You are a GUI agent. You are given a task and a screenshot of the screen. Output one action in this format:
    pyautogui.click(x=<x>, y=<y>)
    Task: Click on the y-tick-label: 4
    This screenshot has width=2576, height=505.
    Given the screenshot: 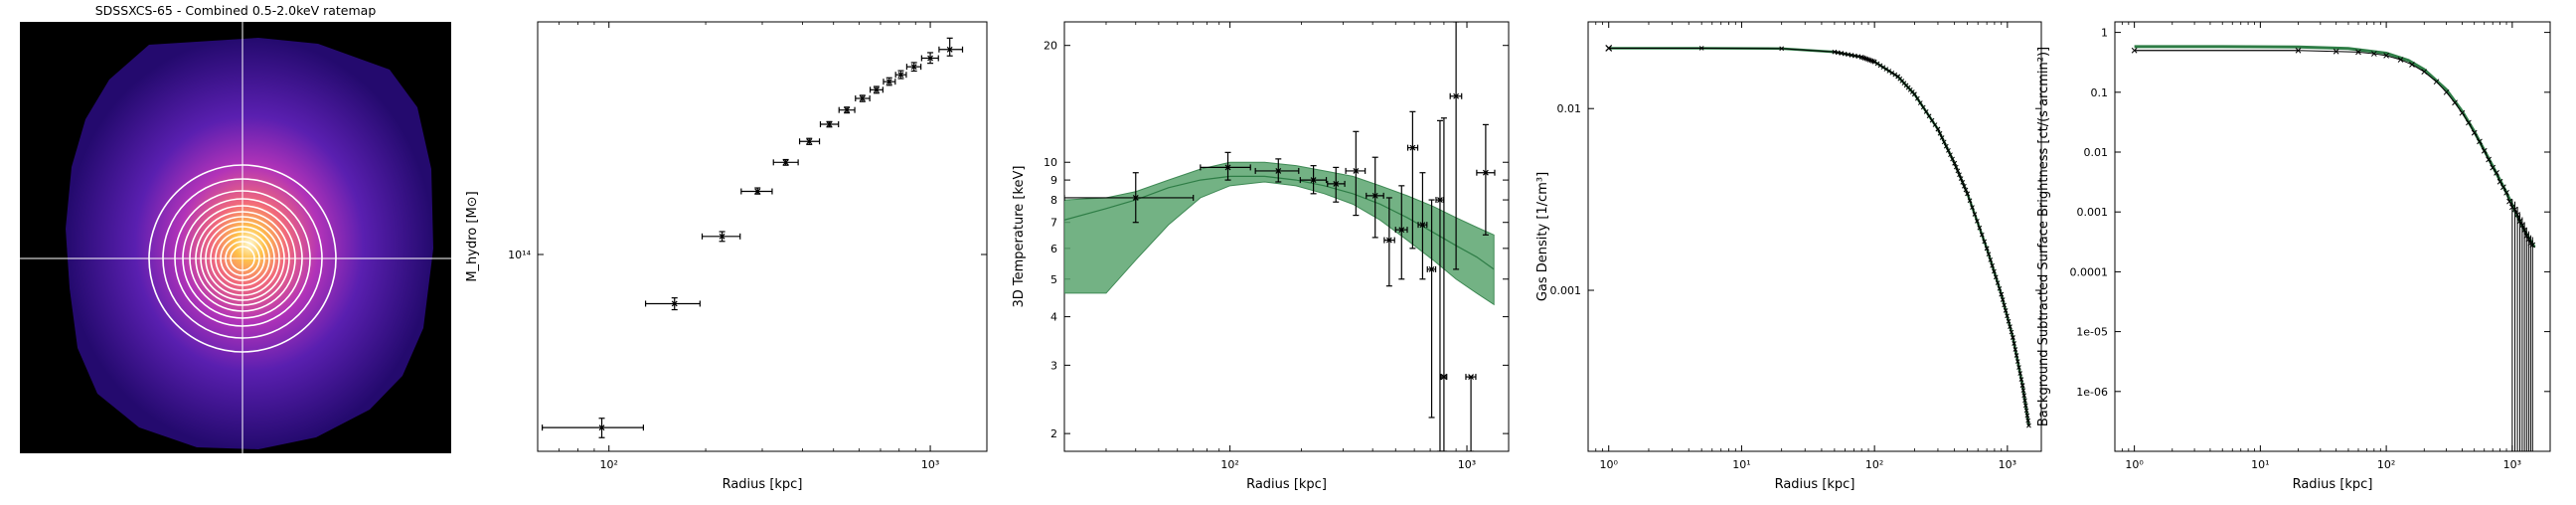 What is the action you would take?
    pyautogui.click(x=1053, y=317)
    